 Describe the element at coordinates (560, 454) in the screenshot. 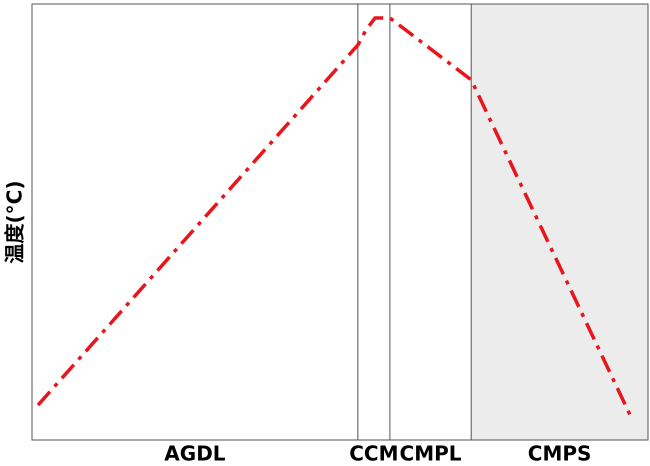

I see `region-label: CMPS` at that location.